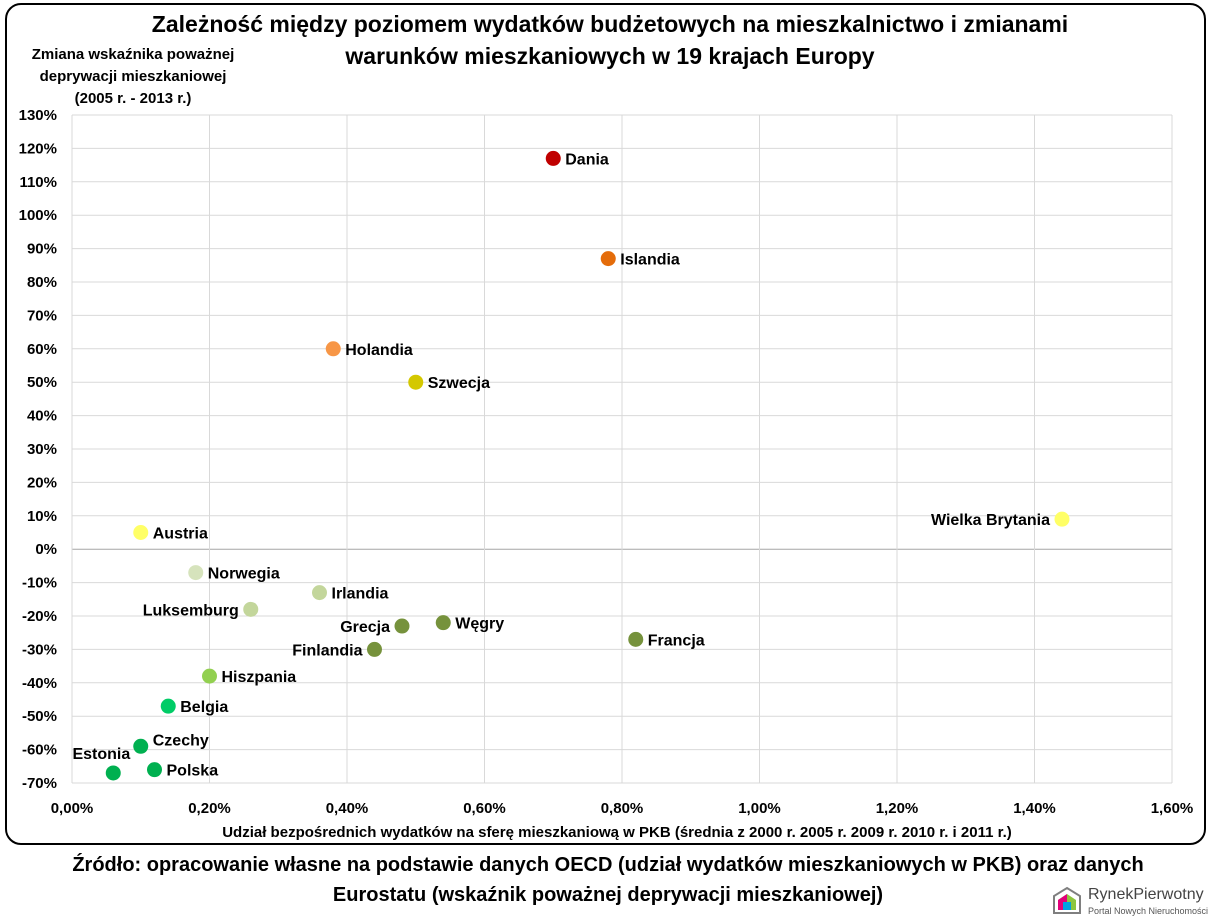  I want to click on y-tick-label: 130%, so click(38, 115).